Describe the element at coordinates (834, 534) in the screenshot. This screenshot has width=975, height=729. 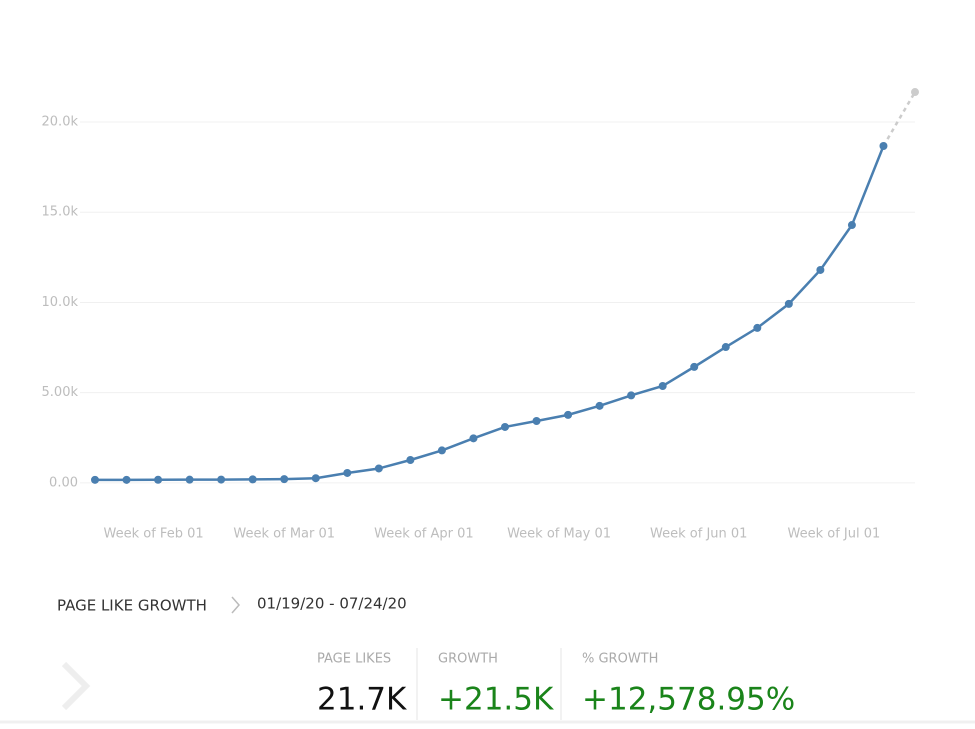
I see `x-tick-label: Week of Jul 01` at that location.